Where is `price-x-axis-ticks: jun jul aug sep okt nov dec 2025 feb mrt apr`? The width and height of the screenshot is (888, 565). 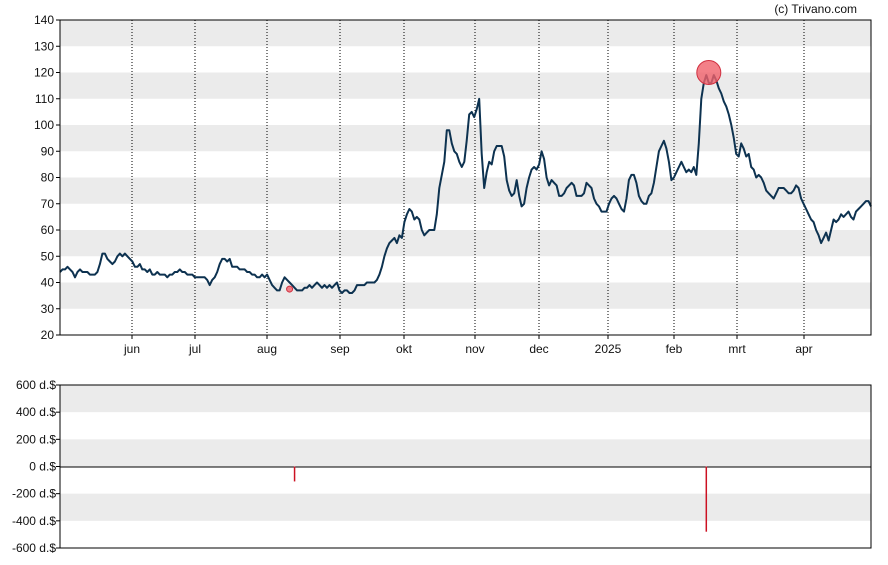 price-x-axis-ticks: jun jul aug sep okt nov dec 2025 feb mrt apr is located at coordinates (468, 345).